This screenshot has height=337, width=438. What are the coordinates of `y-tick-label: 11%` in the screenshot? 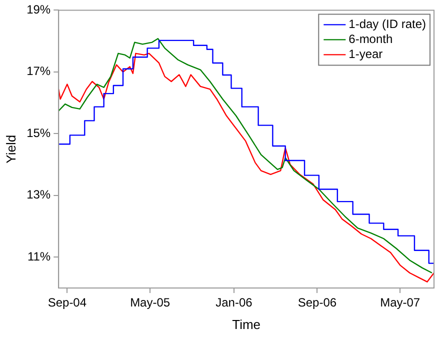 It's located at (39, 256).